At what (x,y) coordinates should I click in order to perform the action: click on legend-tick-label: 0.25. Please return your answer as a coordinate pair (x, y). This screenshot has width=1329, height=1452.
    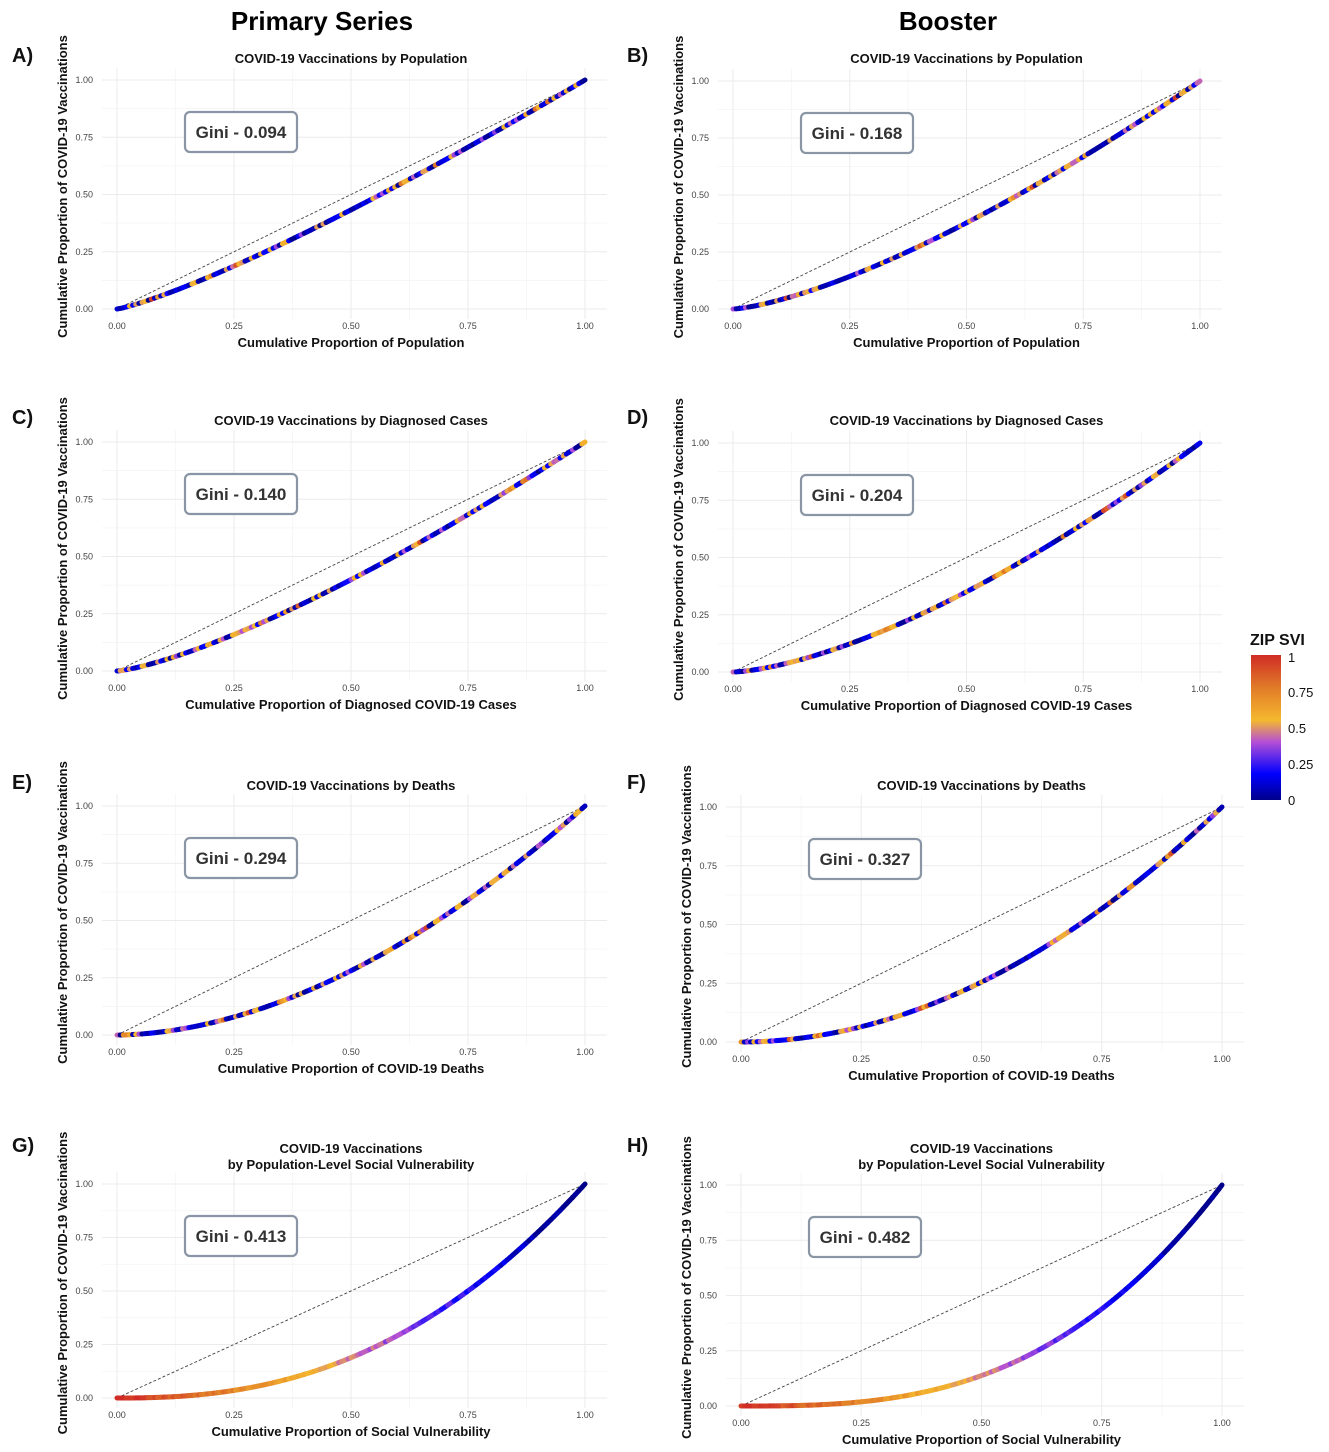
    Looking at the image, I should click on (1300, 764).